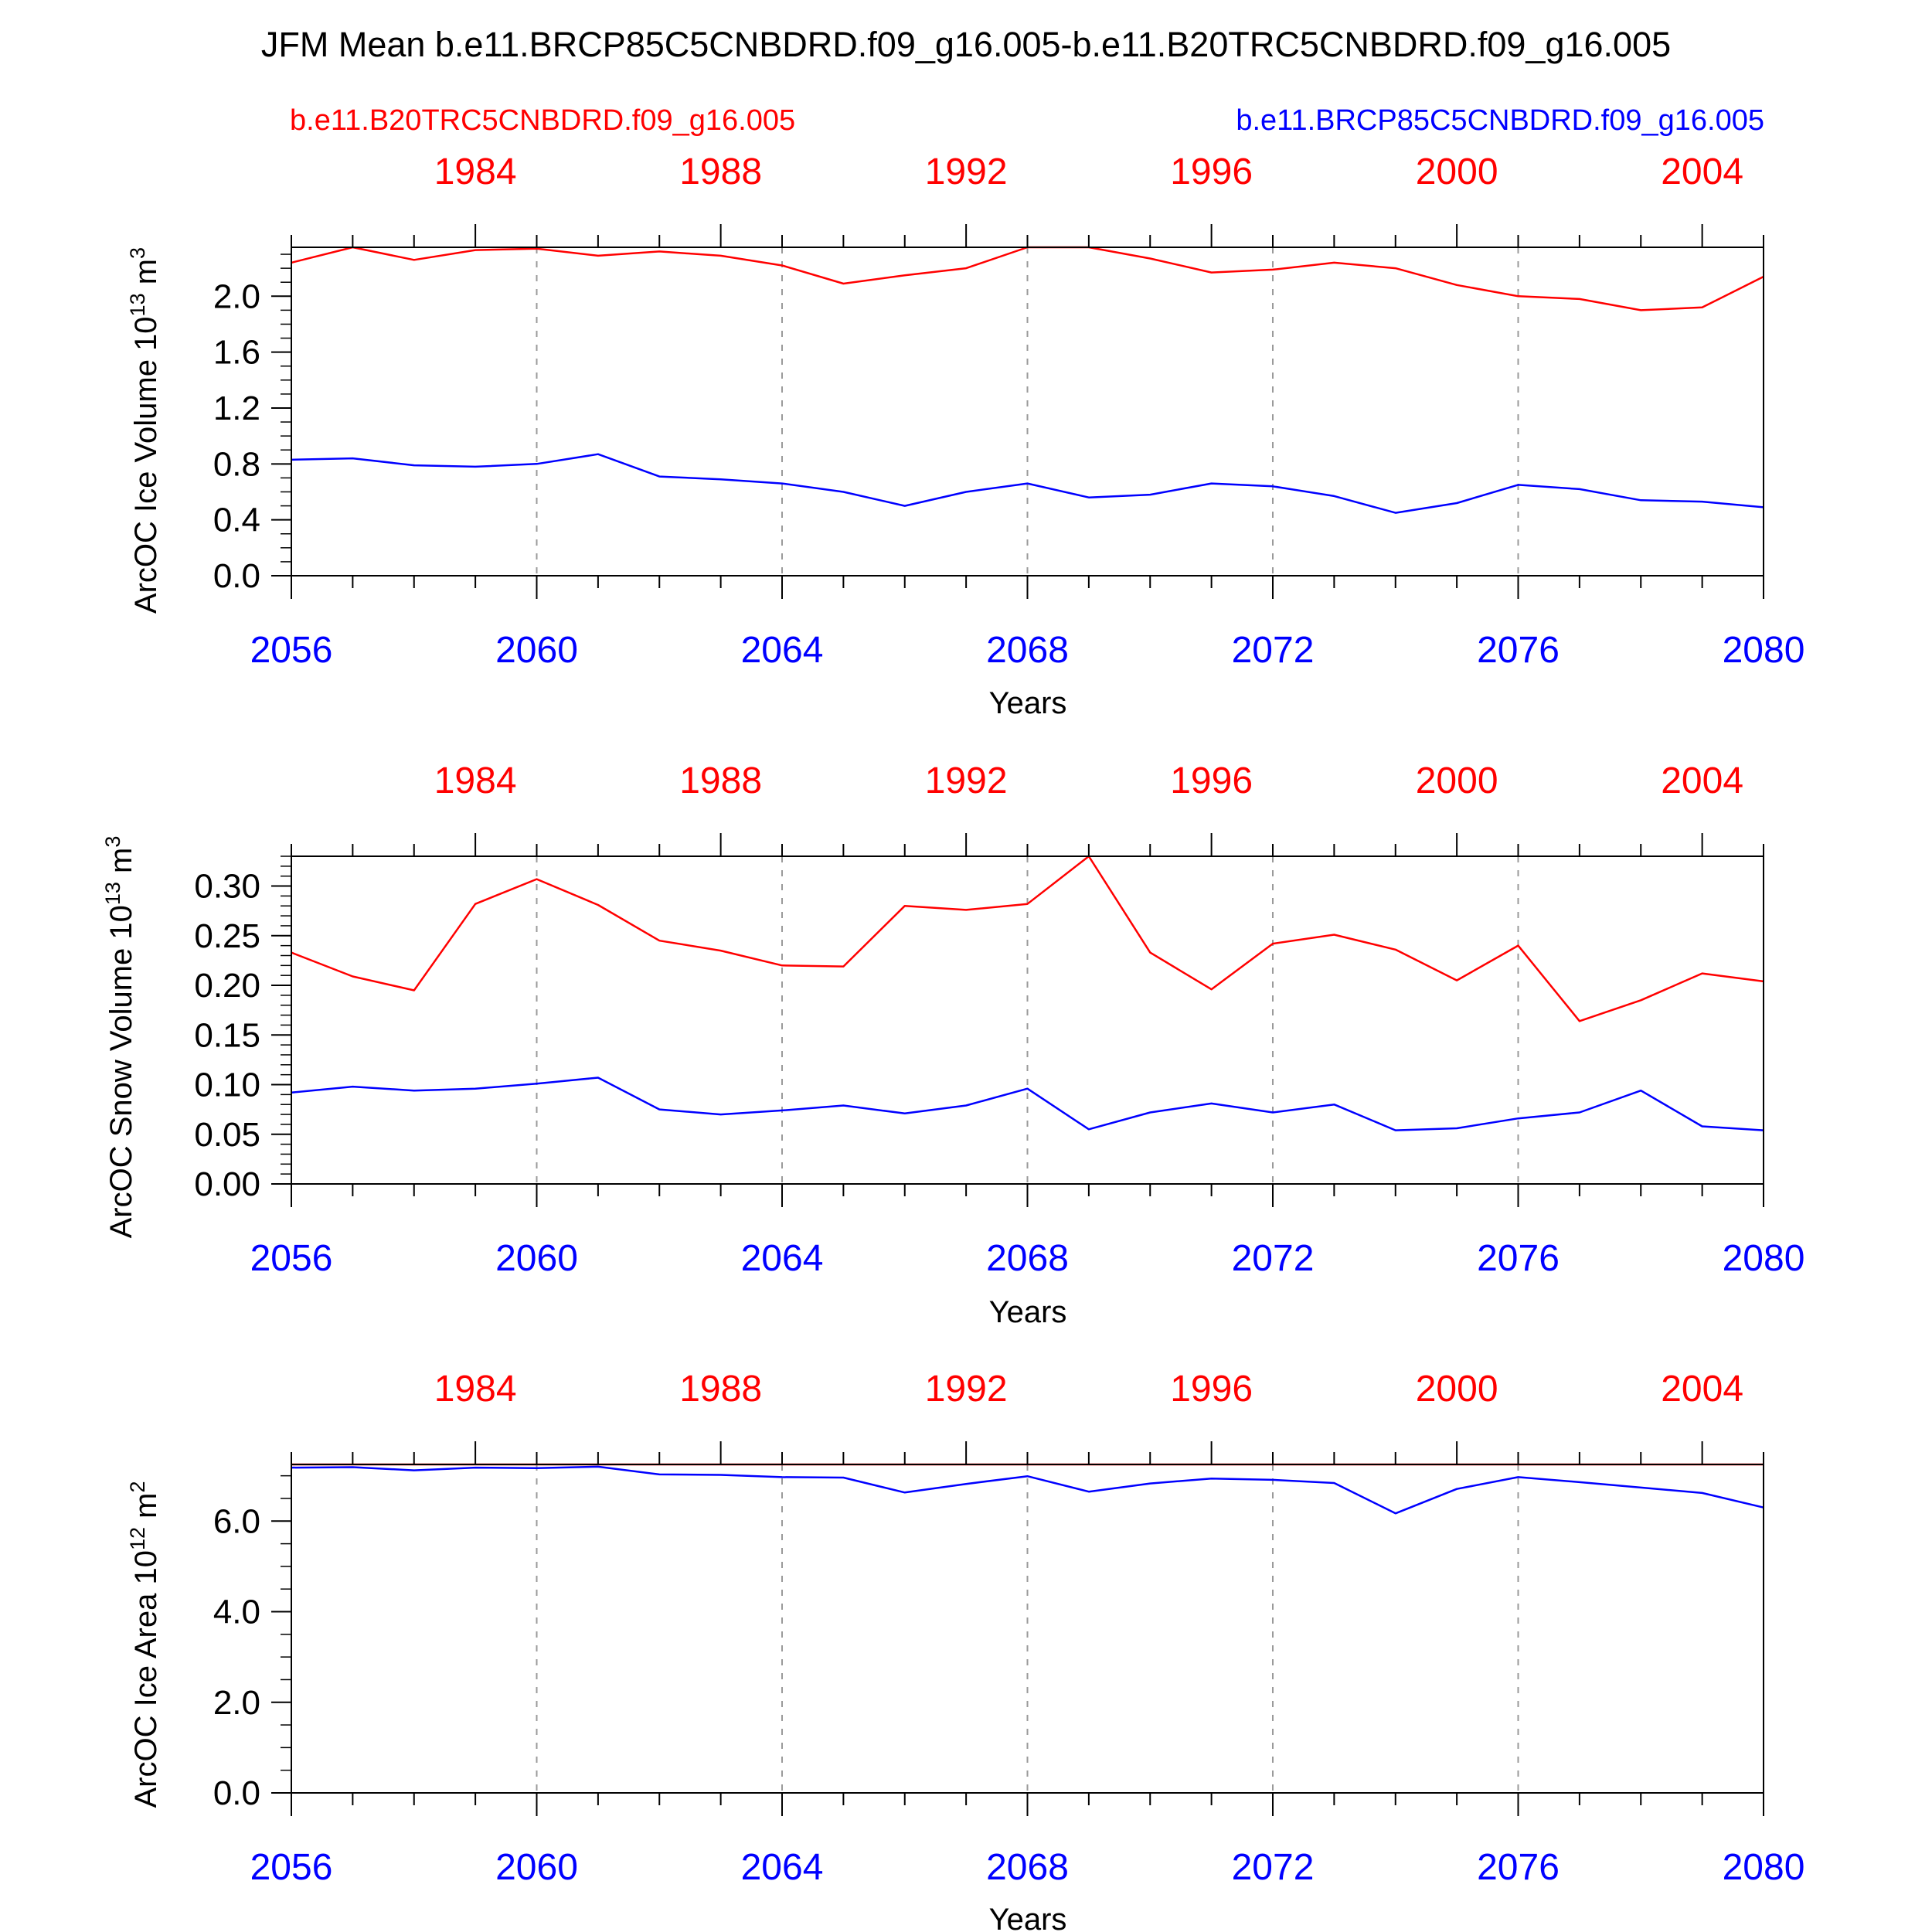 Image resolution: width=1932 pixels, height=1932 pixels. Describe the element at coordinates (227, 936) in the screenshot. I see `y-tick-label: 0.25` at that location.